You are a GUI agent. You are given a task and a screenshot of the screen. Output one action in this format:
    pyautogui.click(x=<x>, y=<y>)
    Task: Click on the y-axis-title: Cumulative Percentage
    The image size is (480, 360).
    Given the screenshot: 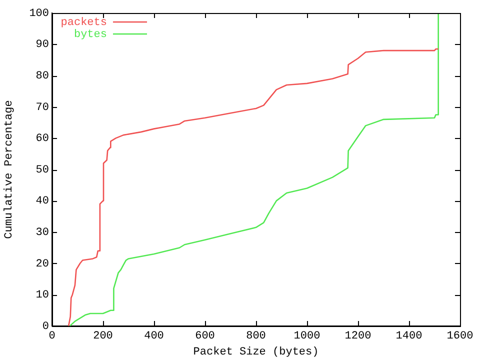 What is the action you would take?
    pyautogui.click(x=10, y=169)
    